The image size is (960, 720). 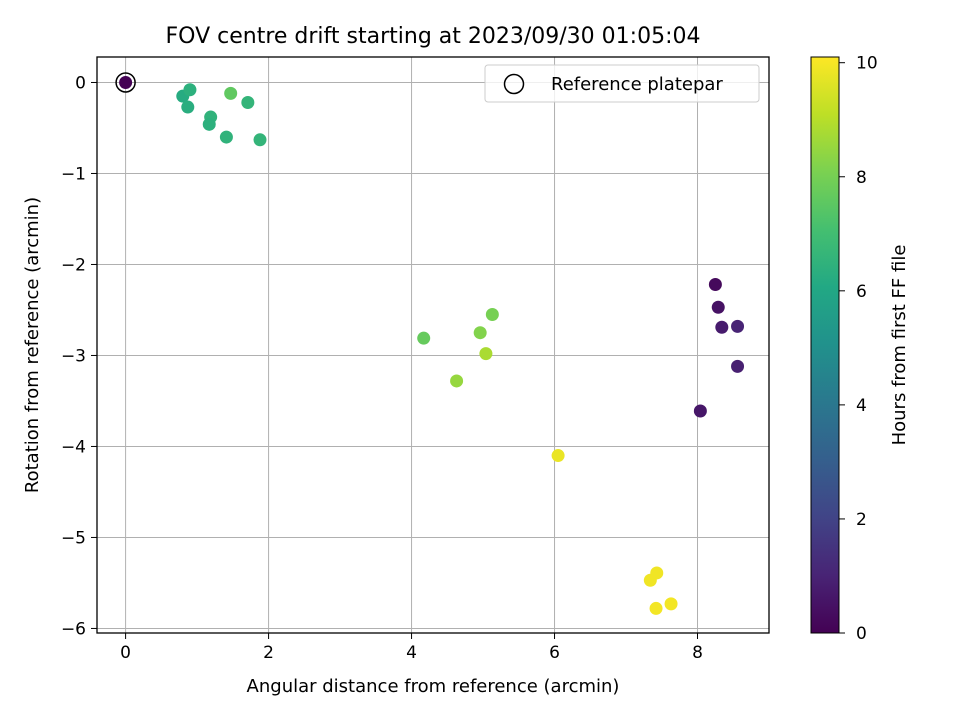 I want to click on x-tick-label: 0, so click(x=125, y=653).